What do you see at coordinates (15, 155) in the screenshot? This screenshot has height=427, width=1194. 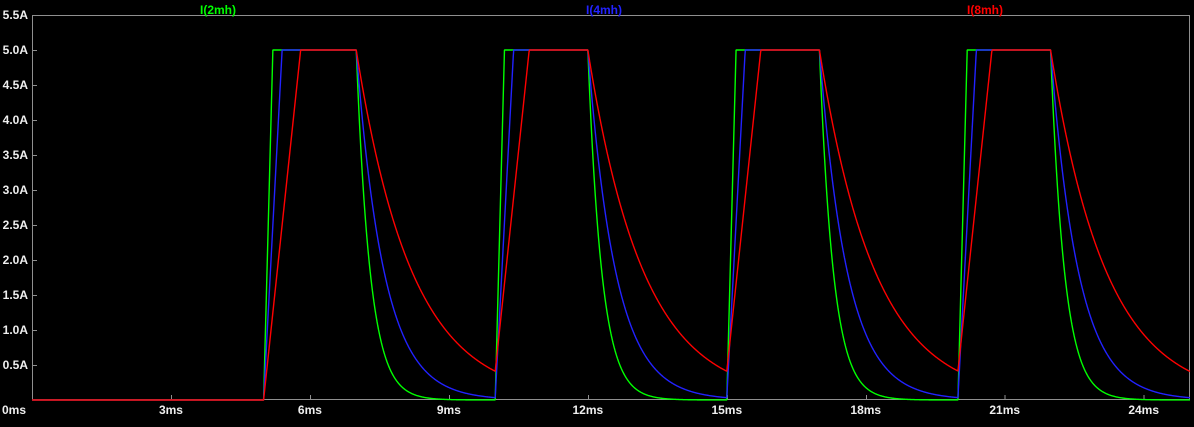 I see `y-tick-label: 3.5A` at bounding box center [15, 155].